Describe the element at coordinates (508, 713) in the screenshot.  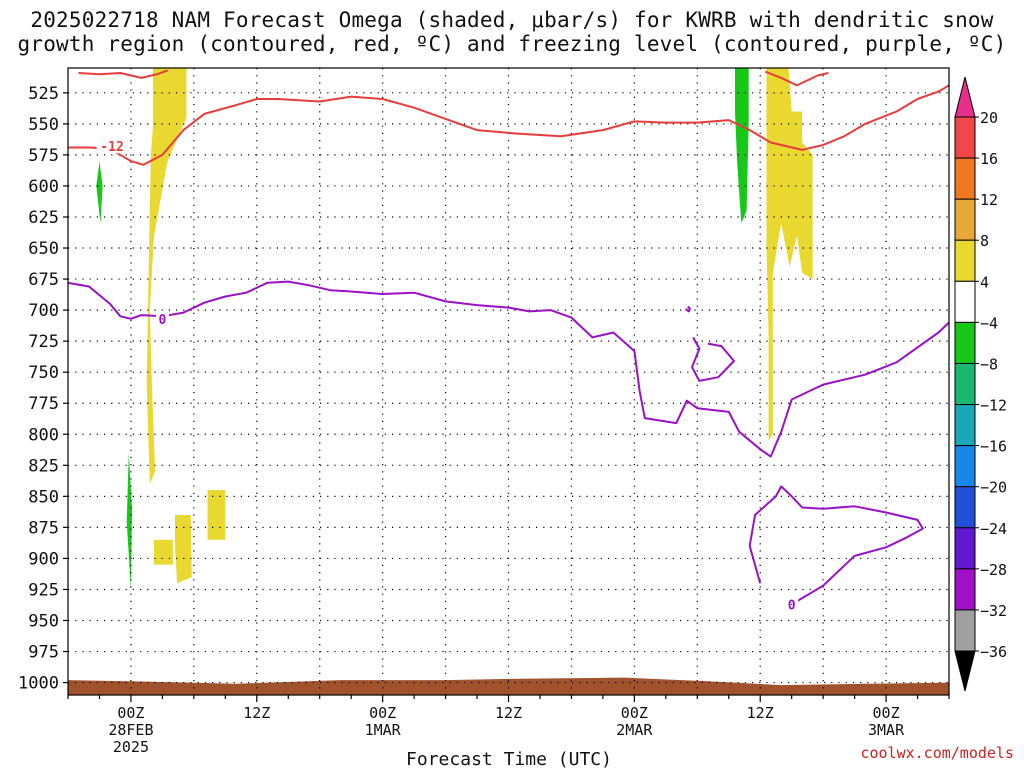
I see `x-tick-label-36: 12Z` at that location.